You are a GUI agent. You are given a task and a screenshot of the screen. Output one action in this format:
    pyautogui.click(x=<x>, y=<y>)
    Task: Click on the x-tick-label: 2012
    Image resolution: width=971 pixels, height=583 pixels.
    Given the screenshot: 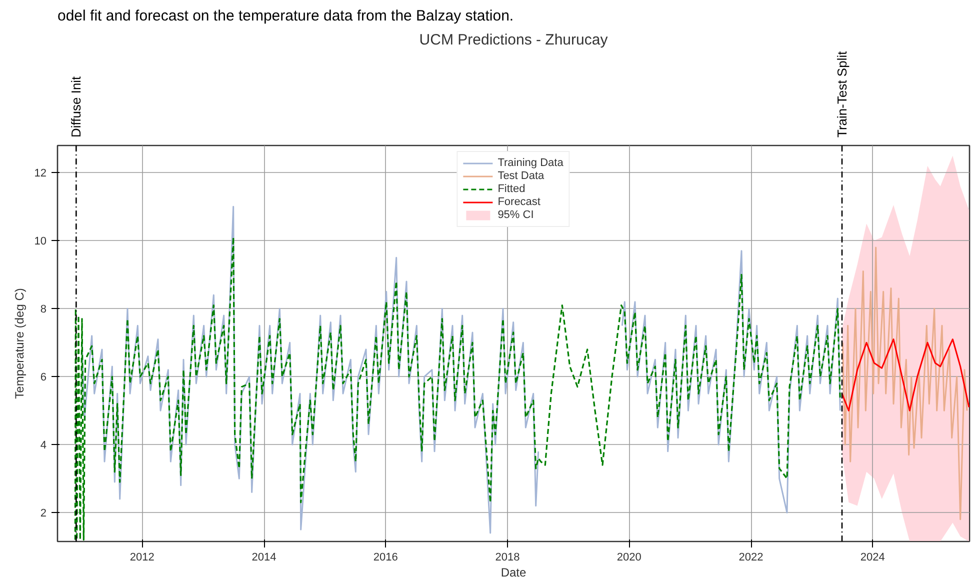 What is the action you would take?
    pyautogui.click(x=142, y=558)
    